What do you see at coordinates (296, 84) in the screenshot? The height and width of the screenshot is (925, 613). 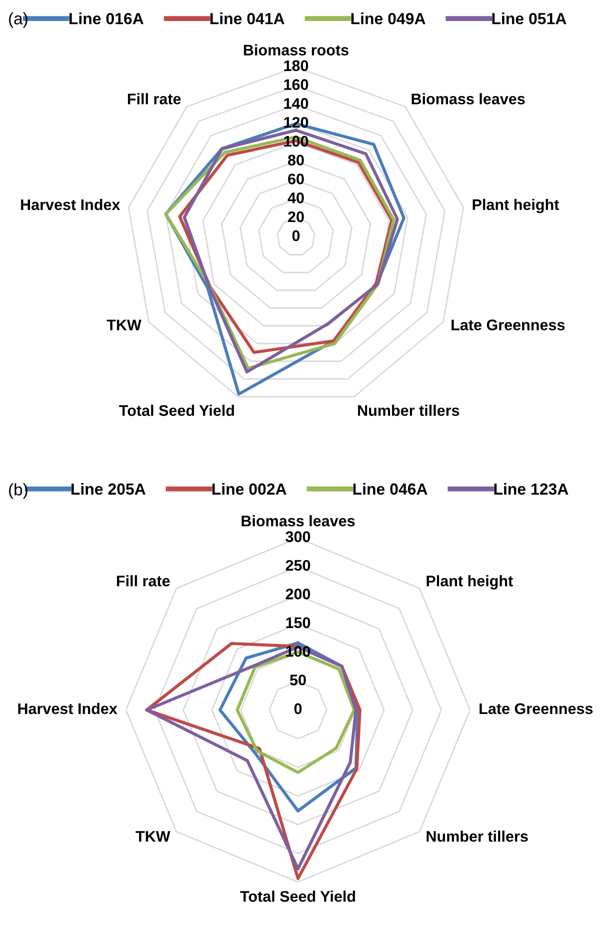 I see `y-tick-label: 160` at bounding box center [296, 84].